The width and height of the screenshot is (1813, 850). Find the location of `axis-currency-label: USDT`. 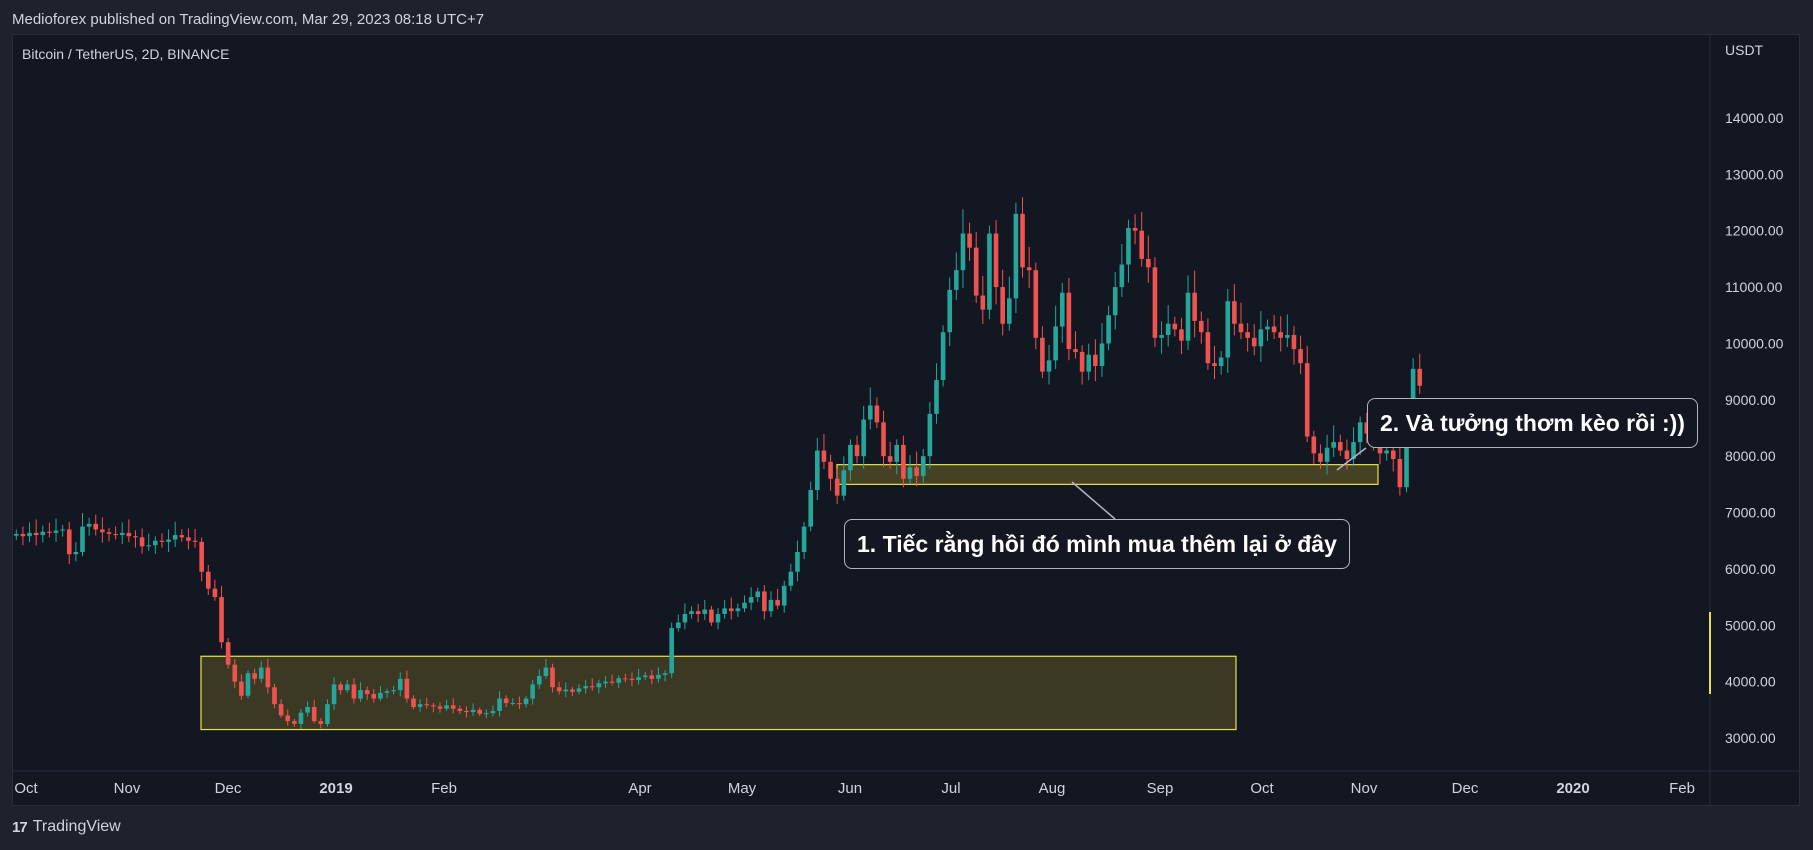

axis-currency-label: USDT is located at coordinates (1744, 50).